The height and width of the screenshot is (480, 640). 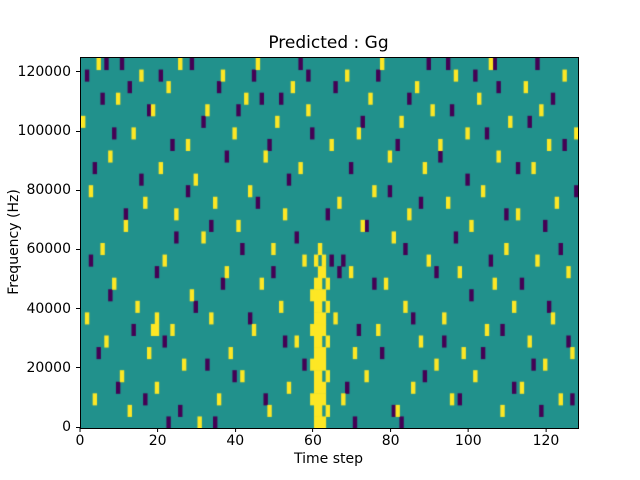 I want to click on y-tick-label: 20000, so click(x=48, y=367).